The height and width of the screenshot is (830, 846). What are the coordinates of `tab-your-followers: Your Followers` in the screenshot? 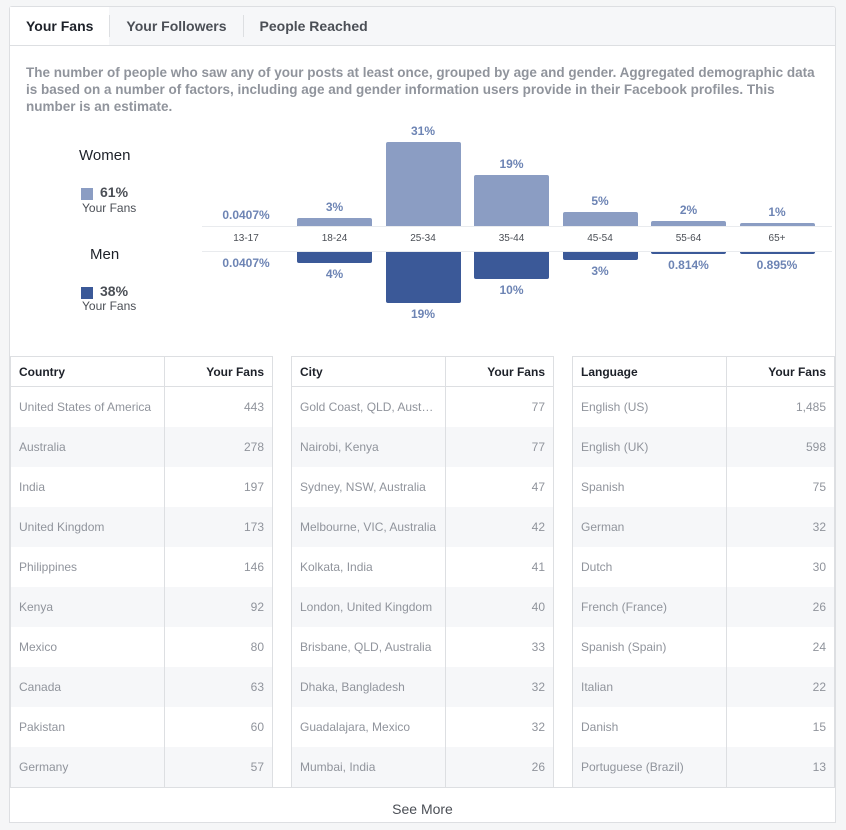 It's located at (176, 26).